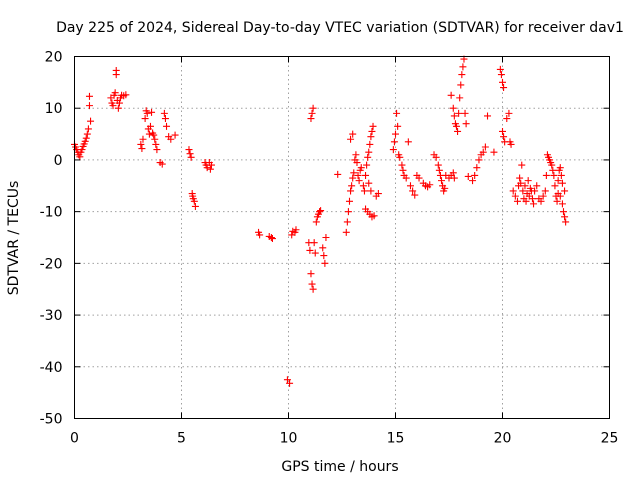  I want to click on y-tick-labels: 20 10 0 -10 -20 -30 -40 -50, so click(51, 239).